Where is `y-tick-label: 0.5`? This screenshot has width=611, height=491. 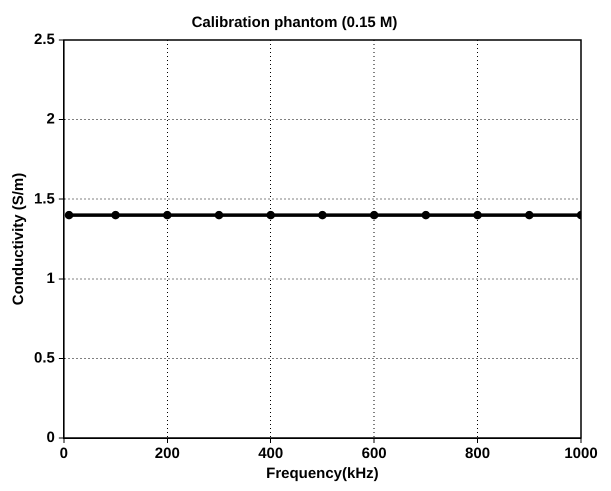 y-tick-label: 0.5 is located at coordinates (44, 358).